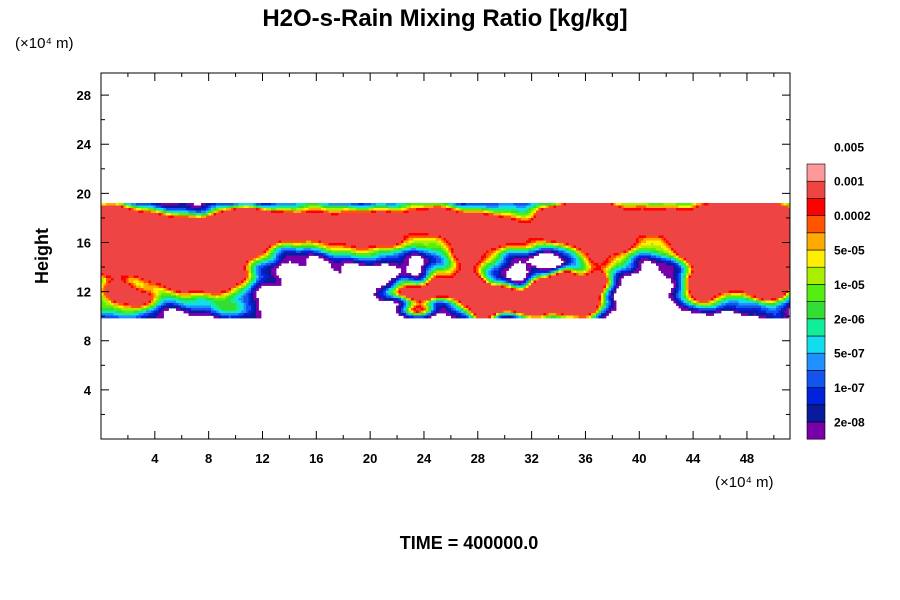  What do you see at coordinates (849, 319) in the screenshot?
I see `colorbar-label: 2e-06` at bounding box center [849, 319].